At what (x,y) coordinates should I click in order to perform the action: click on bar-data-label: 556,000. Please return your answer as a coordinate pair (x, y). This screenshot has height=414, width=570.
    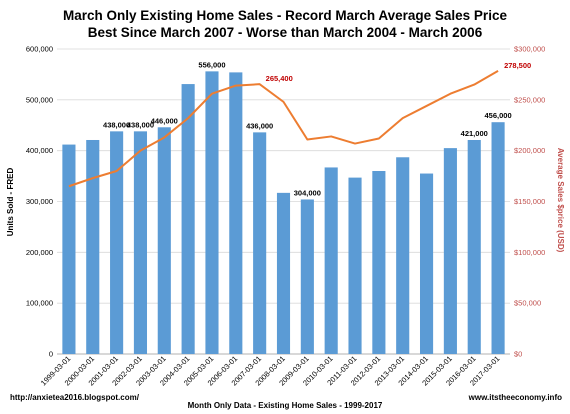
    Looking at the image, I should click on (211, 64).